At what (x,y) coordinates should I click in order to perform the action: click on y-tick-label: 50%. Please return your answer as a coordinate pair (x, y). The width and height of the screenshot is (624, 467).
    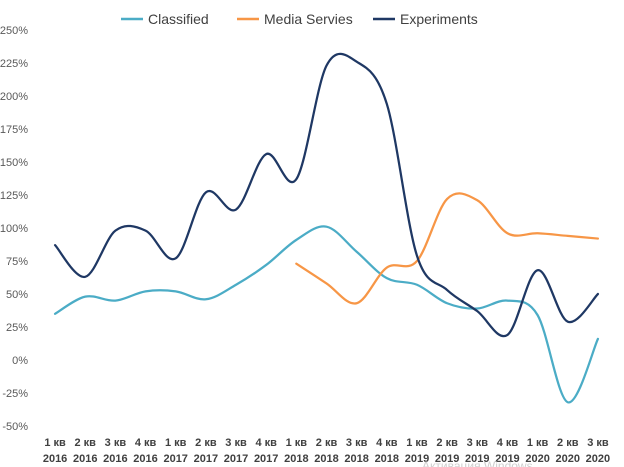
    Looking at the image, I should click on (17, 295).